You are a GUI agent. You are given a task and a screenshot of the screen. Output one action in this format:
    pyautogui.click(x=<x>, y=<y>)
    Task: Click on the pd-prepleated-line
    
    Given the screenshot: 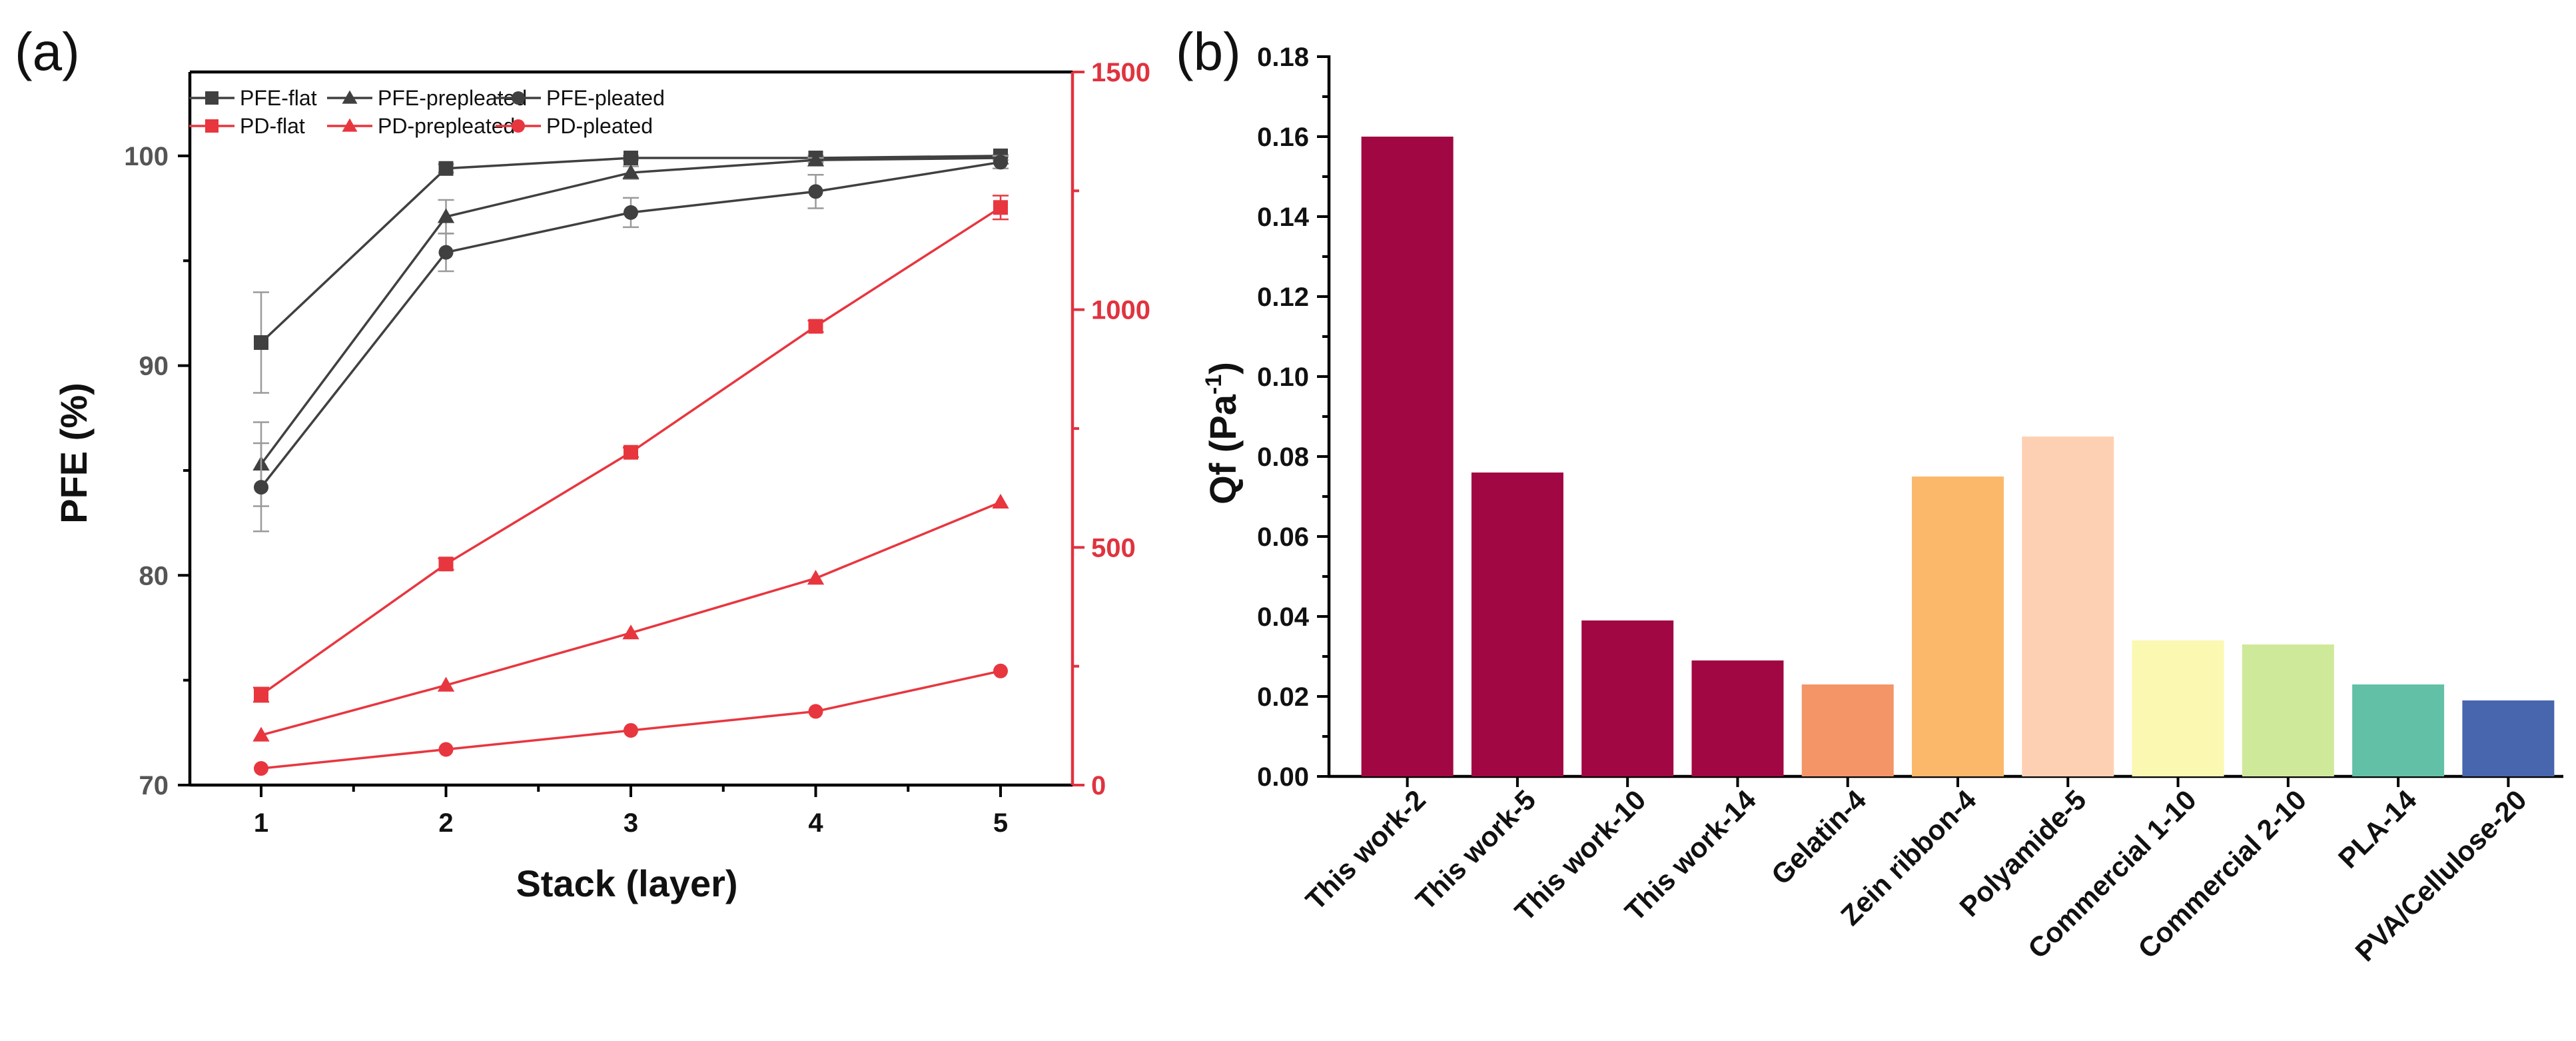 What is the action you would take?
    pyautogui.click(x=630, y=619)
    